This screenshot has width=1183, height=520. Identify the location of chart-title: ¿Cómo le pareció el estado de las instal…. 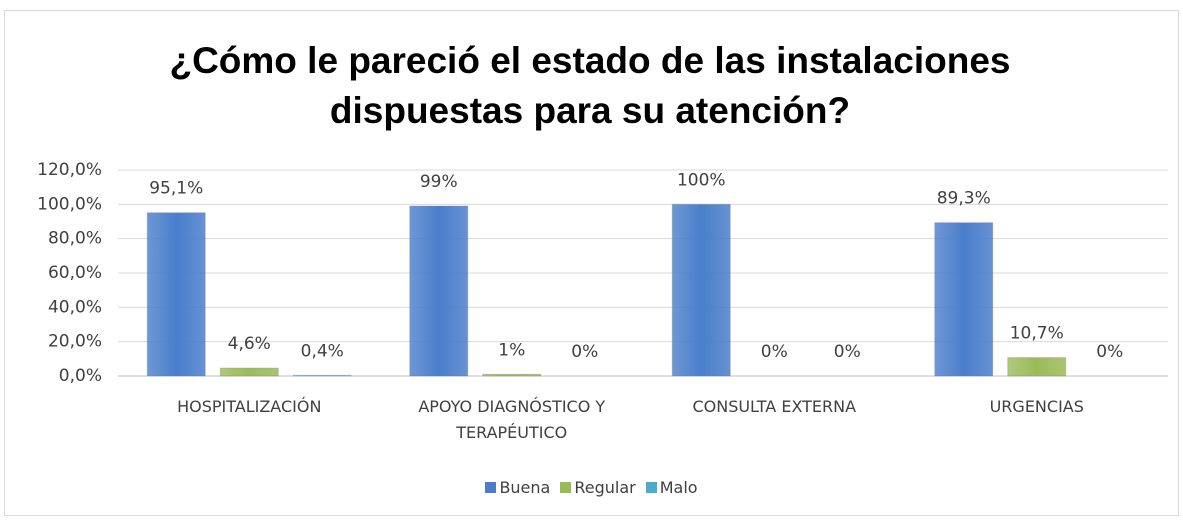
(590, 85).